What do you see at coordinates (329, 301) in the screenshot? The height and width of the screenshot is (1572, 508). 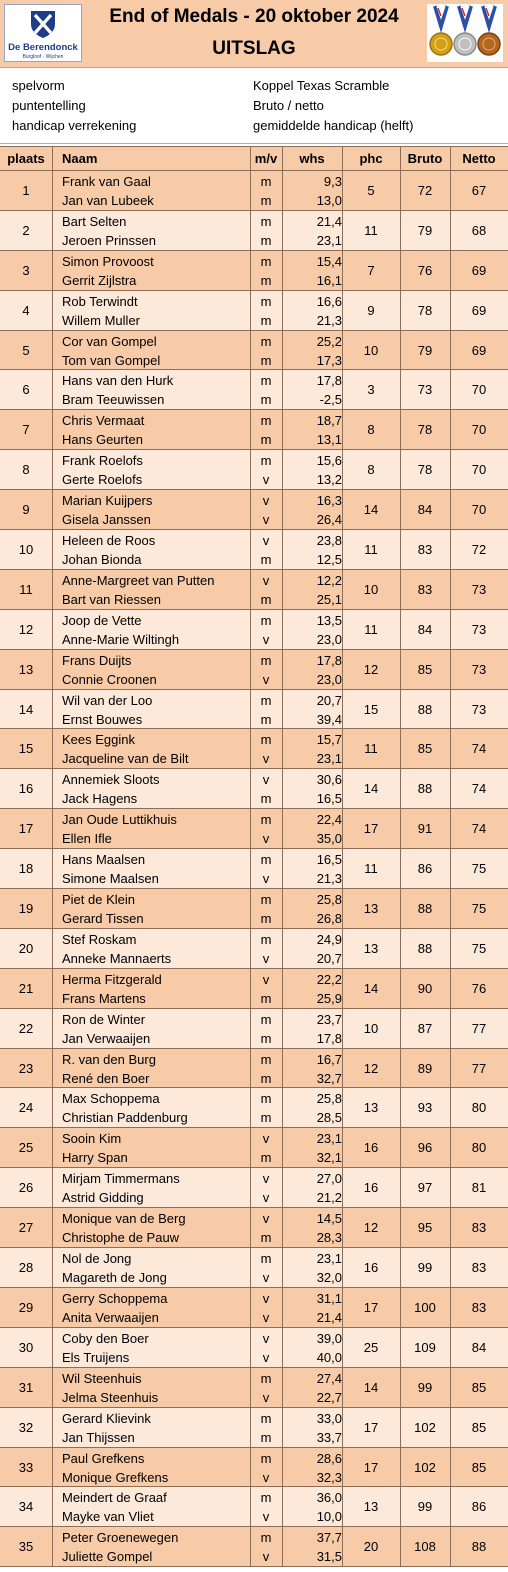 I see `player-whs: 16,6` at bounding box center [329, 301].